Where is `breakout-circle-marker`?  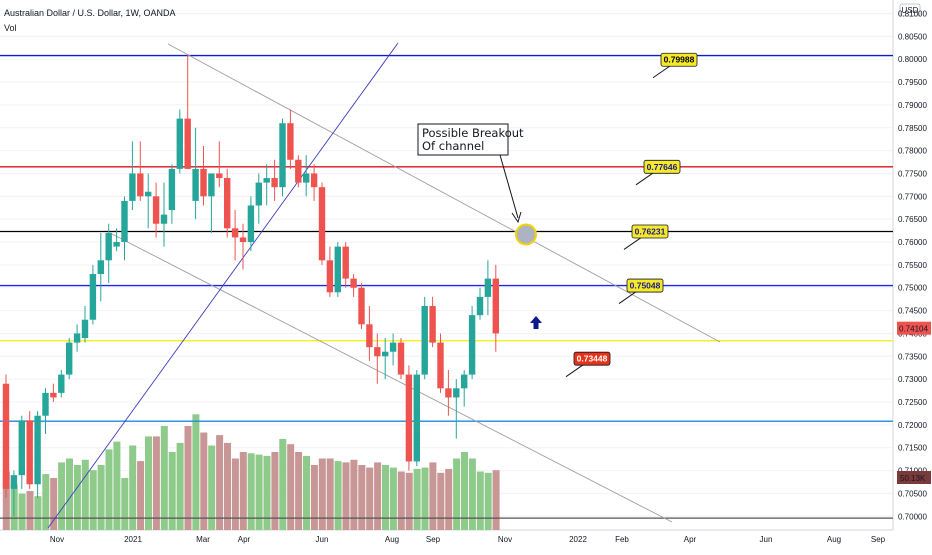 breakout-circle-marker is located at coordinates (526, 234).